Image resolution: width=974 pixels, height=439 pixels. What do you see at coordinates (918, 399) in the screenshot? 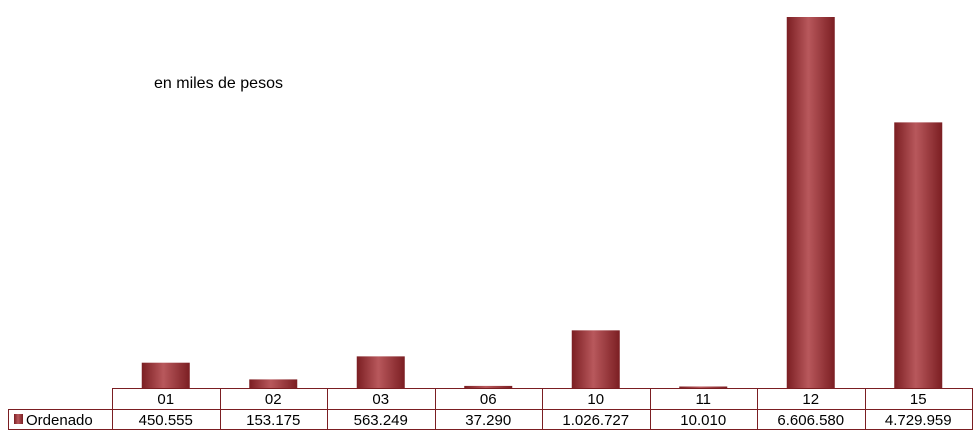
I see `category-label-15: 15` at bounding box center [918, 399].